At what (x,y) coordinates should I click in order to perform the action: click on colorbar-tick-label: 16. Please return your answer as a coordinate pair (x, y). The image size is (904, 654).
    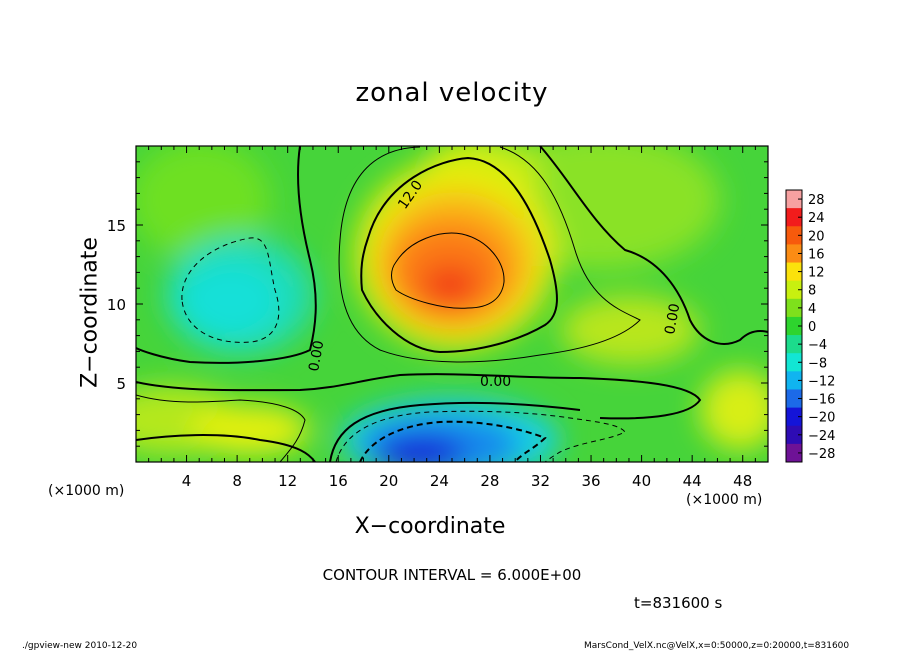
    Looking at the image, I should click on (816, 254).